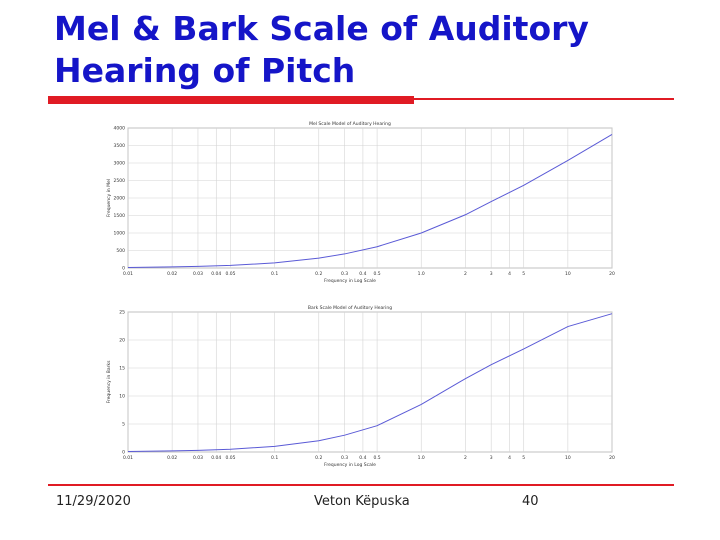 The image size is (720, 540). I want to click on y-tick-label: 2500, so click(120, 181).